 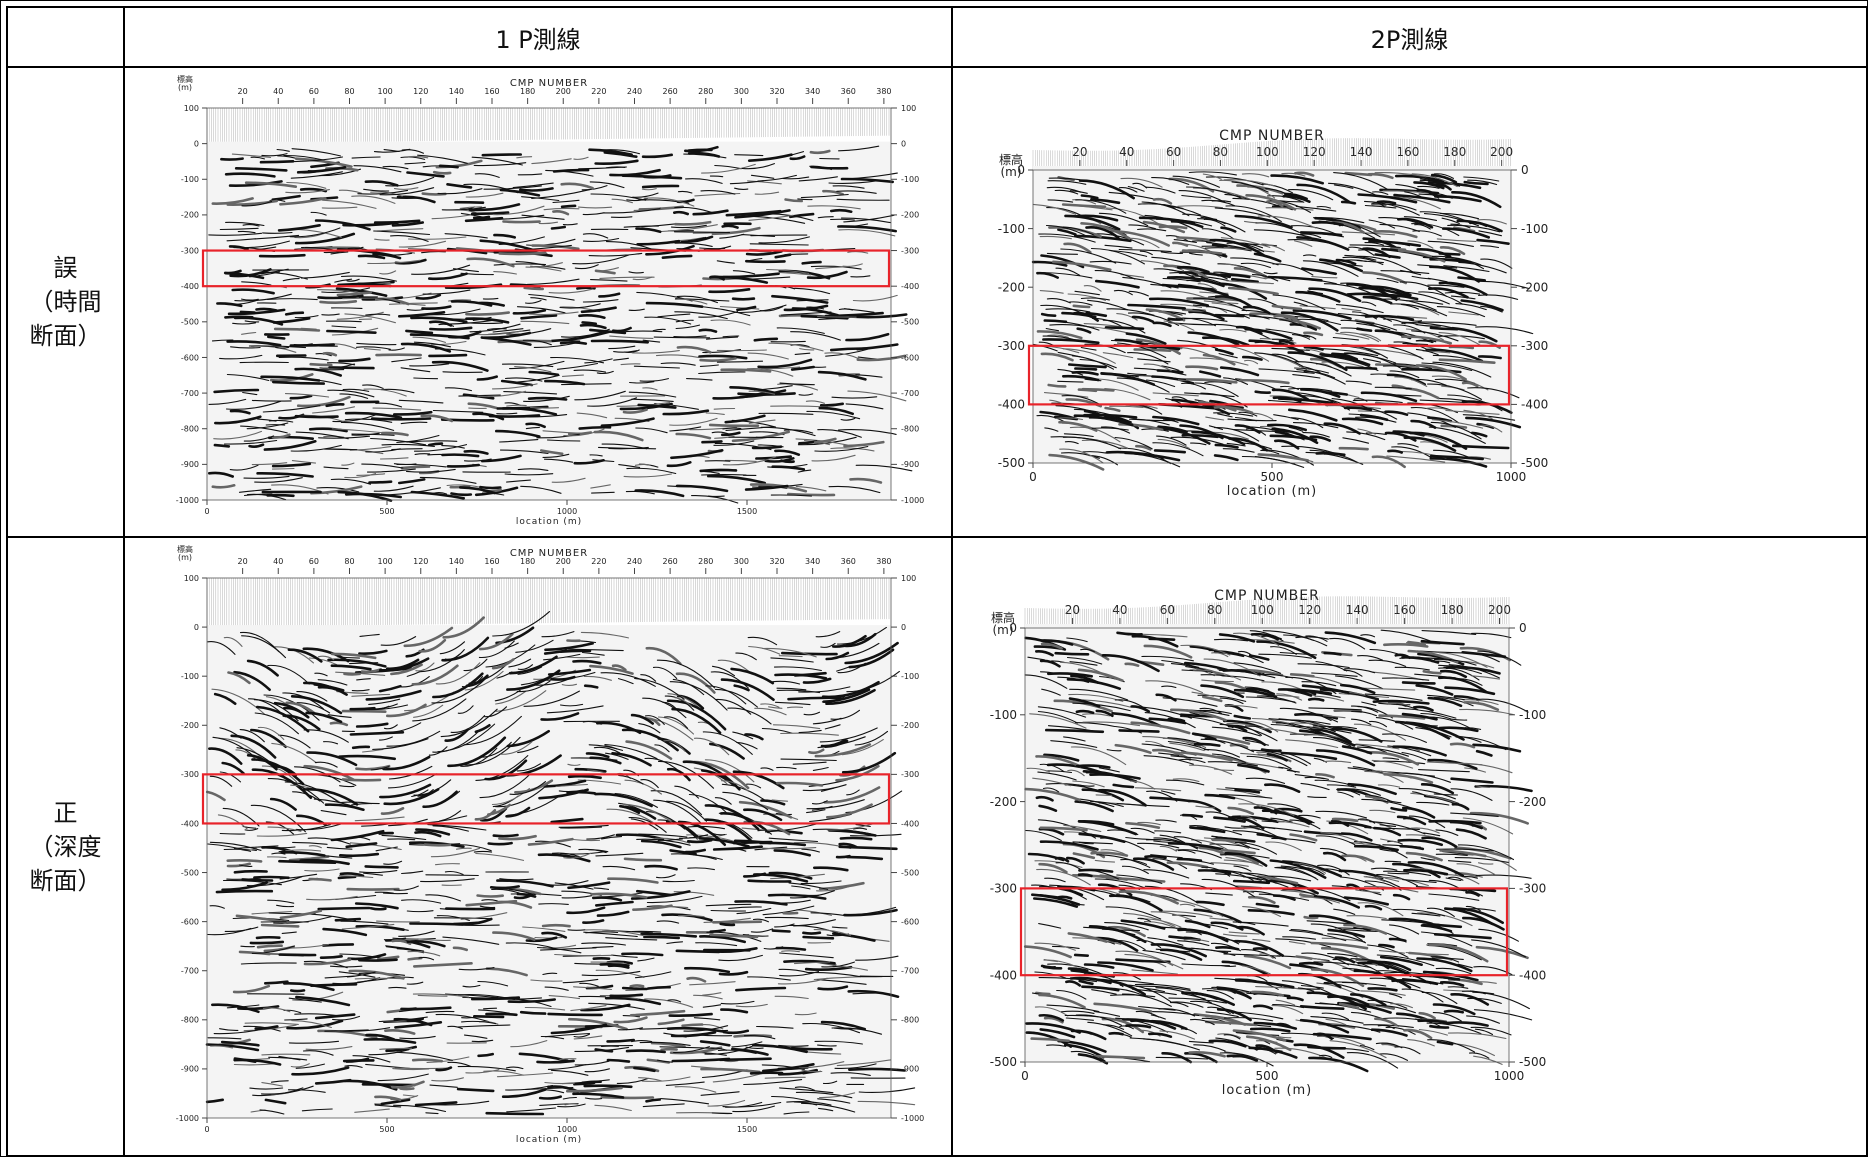 What do you see at coordinates (634, 561) in the screenshot?
I see `cmp-tick-label: 240` at bounding box center [634, 561].